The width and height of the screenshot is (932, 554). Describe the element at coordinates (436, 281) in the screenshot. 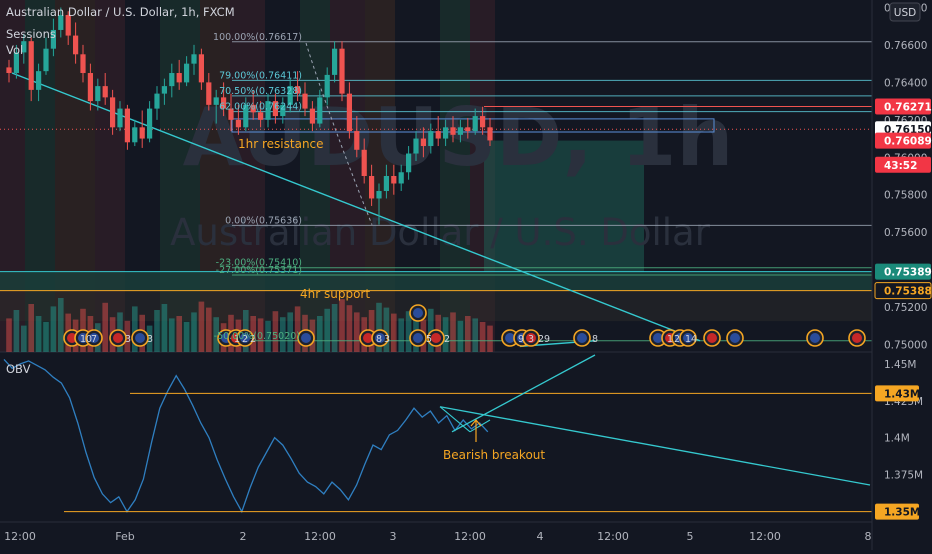

I see `support-zone` at that location.